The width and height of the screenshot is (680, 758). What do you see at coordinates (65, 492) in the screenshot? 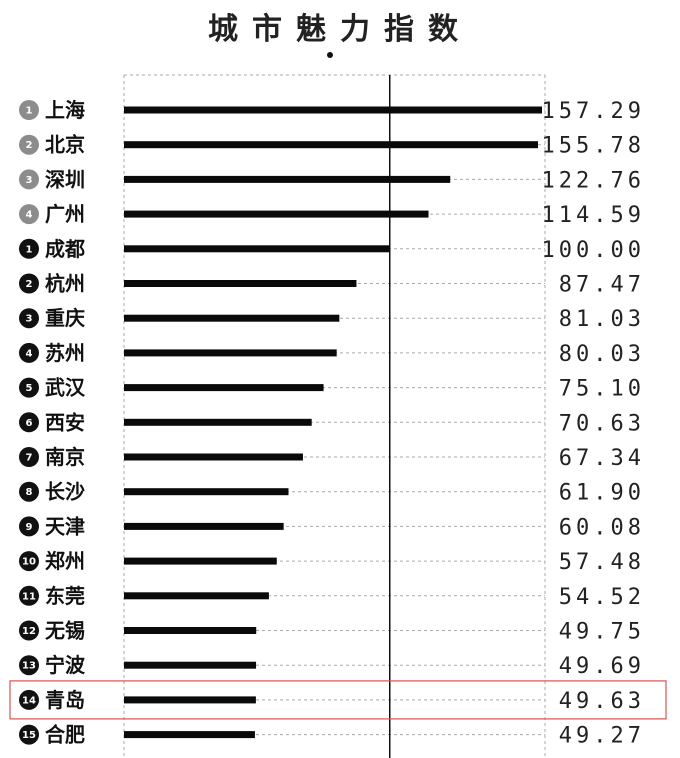
I see `city-label: 长沙` at bounding box center [65, 492].